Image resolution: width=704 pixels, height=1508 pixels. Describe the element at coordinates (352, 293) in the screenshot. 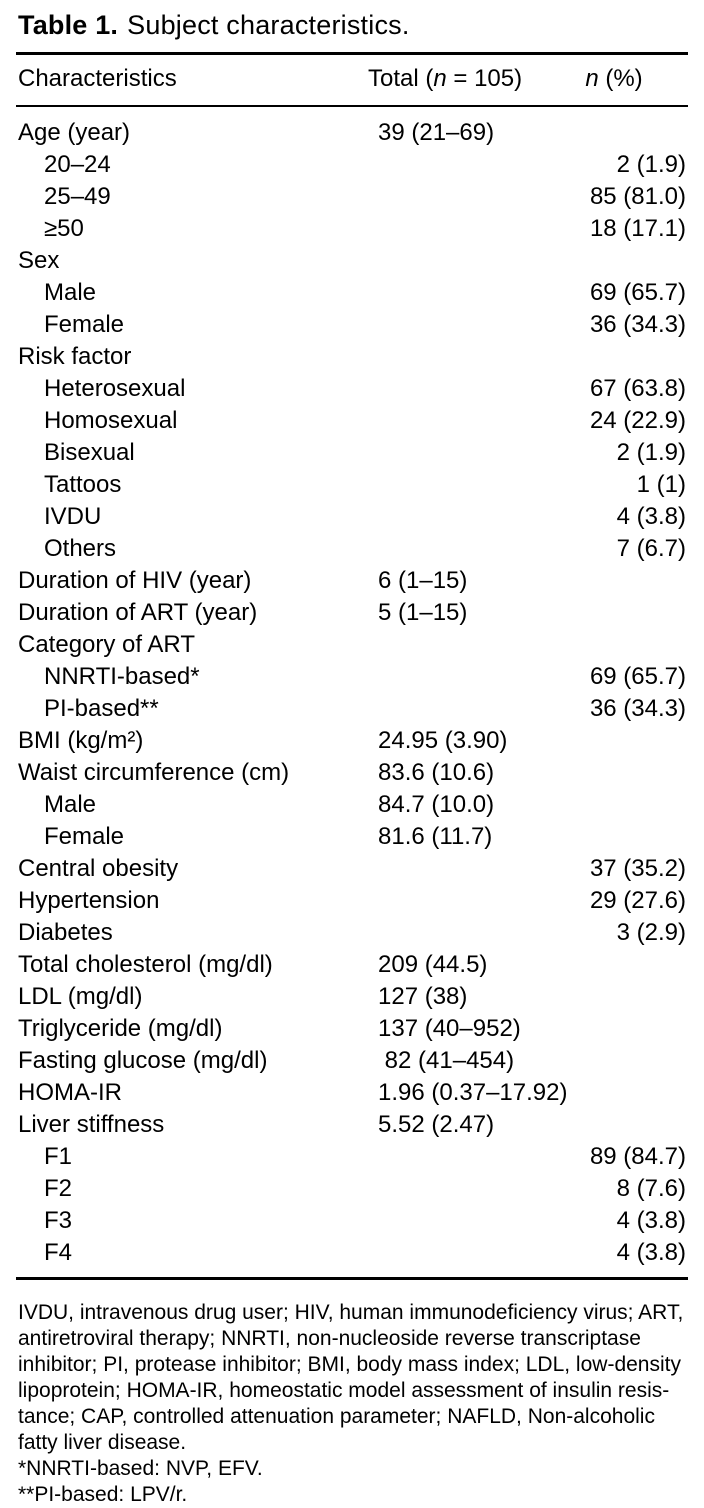

I see `table-row: Male 69 (65.7)` at that location.